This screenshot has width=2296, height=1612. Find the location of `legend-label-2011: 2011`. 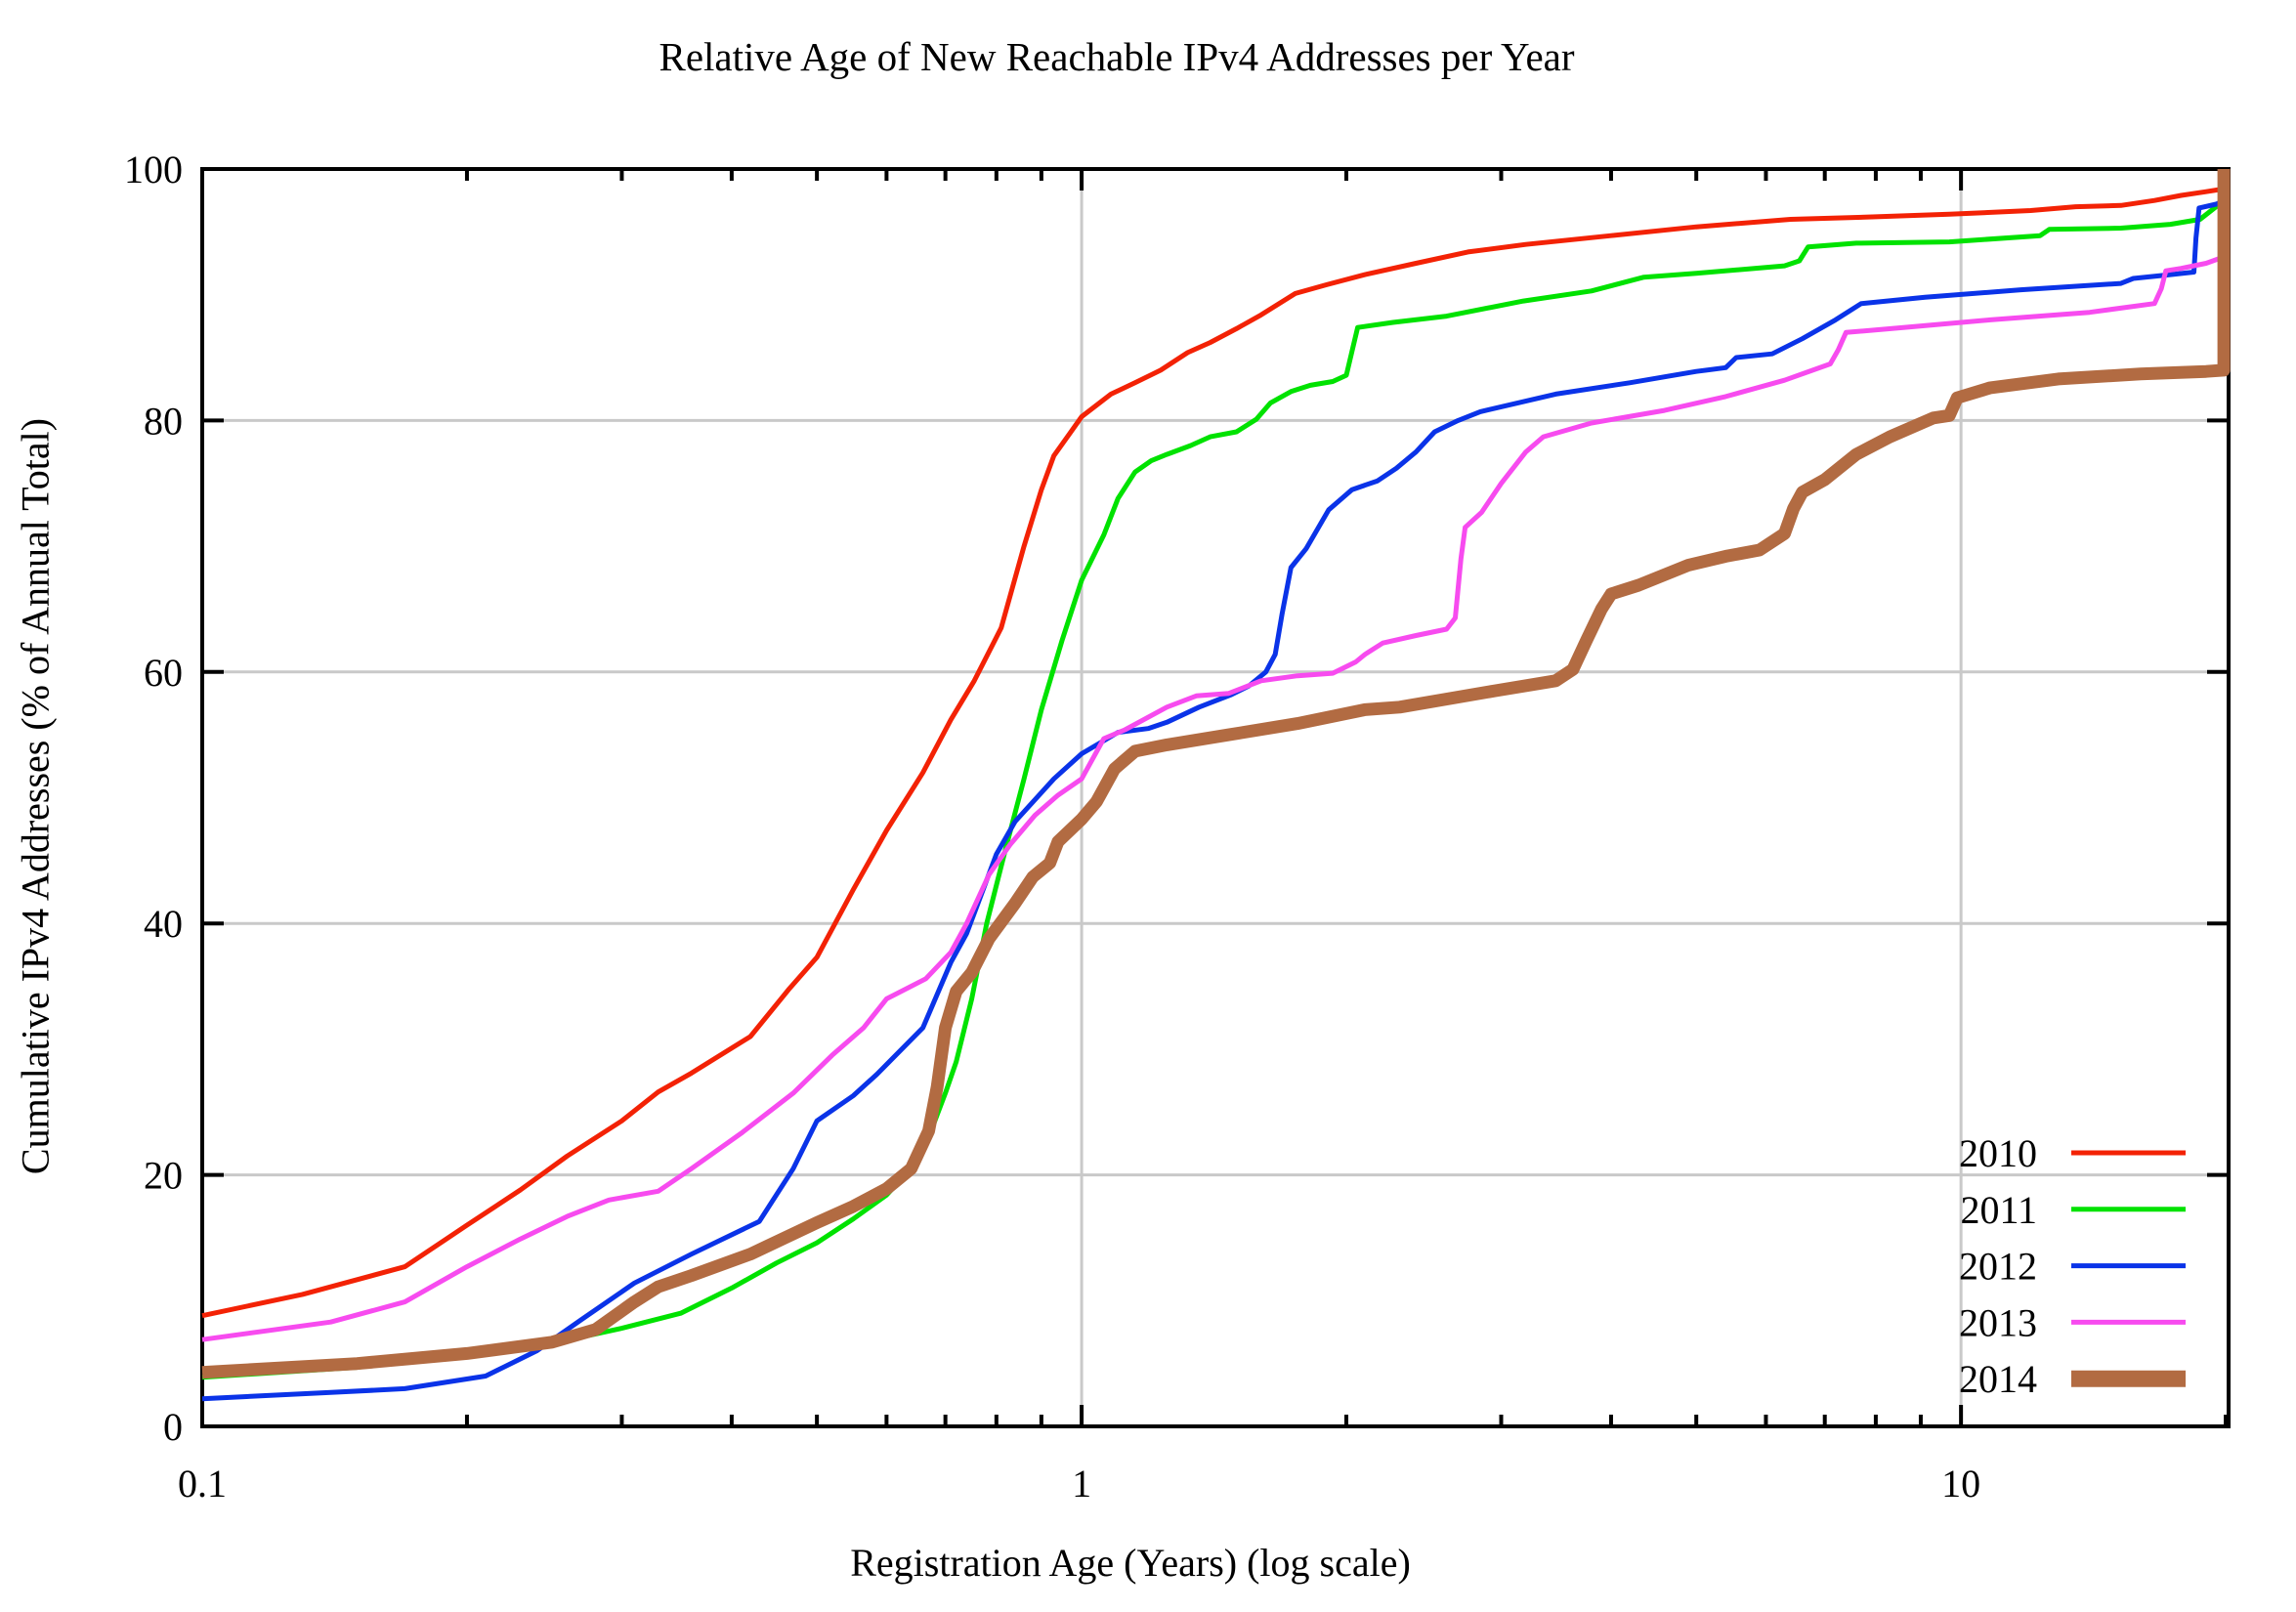

legend-label-2011: 2011 is located at coordinates (1998, 1210).